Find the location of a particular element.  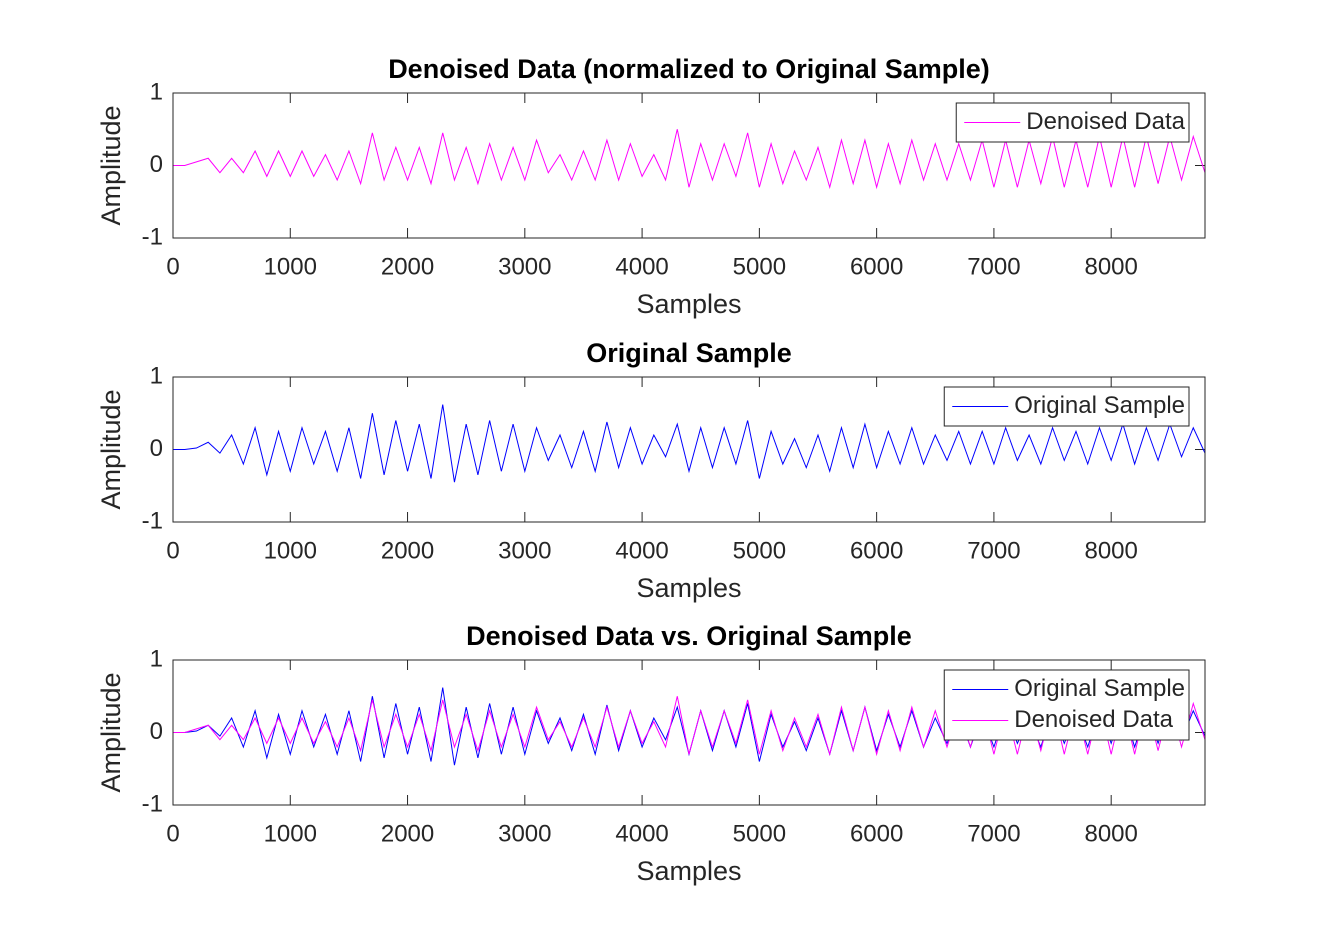

legend: Original Sample Denoised Data is located at coordinates (1066, 705).